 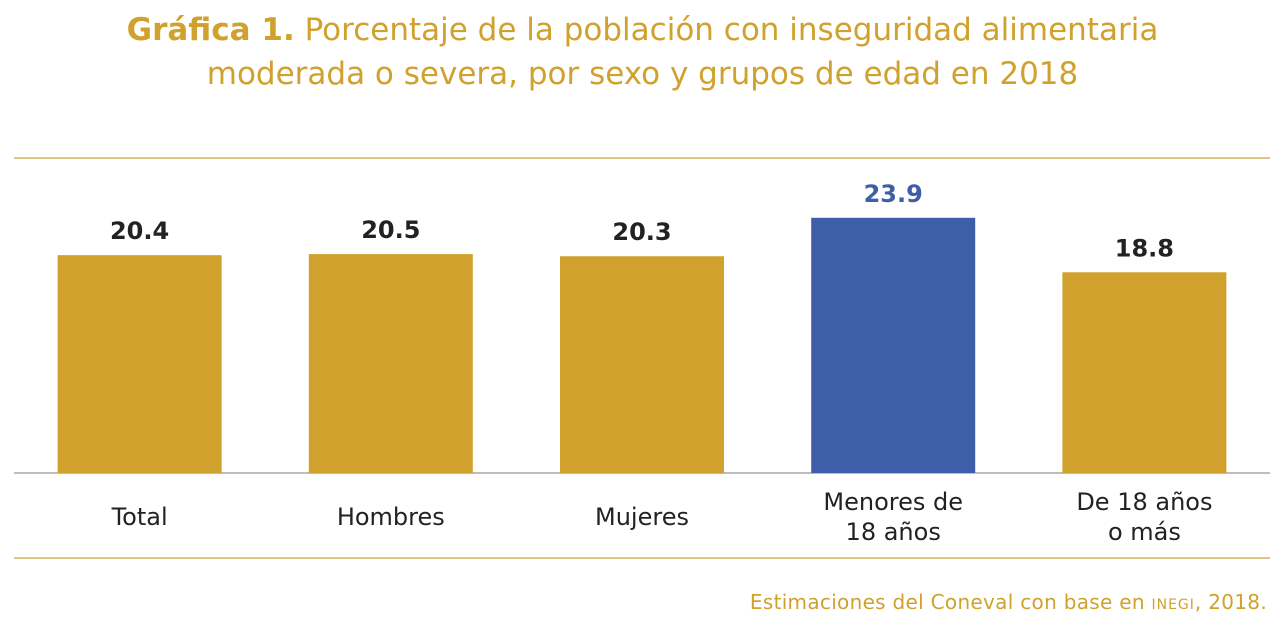 What do you see at coordinates (1144, 502) in the screenshot?
I see `category-label-4-line-0: De 18 años` at bounding box center [1144, 502].